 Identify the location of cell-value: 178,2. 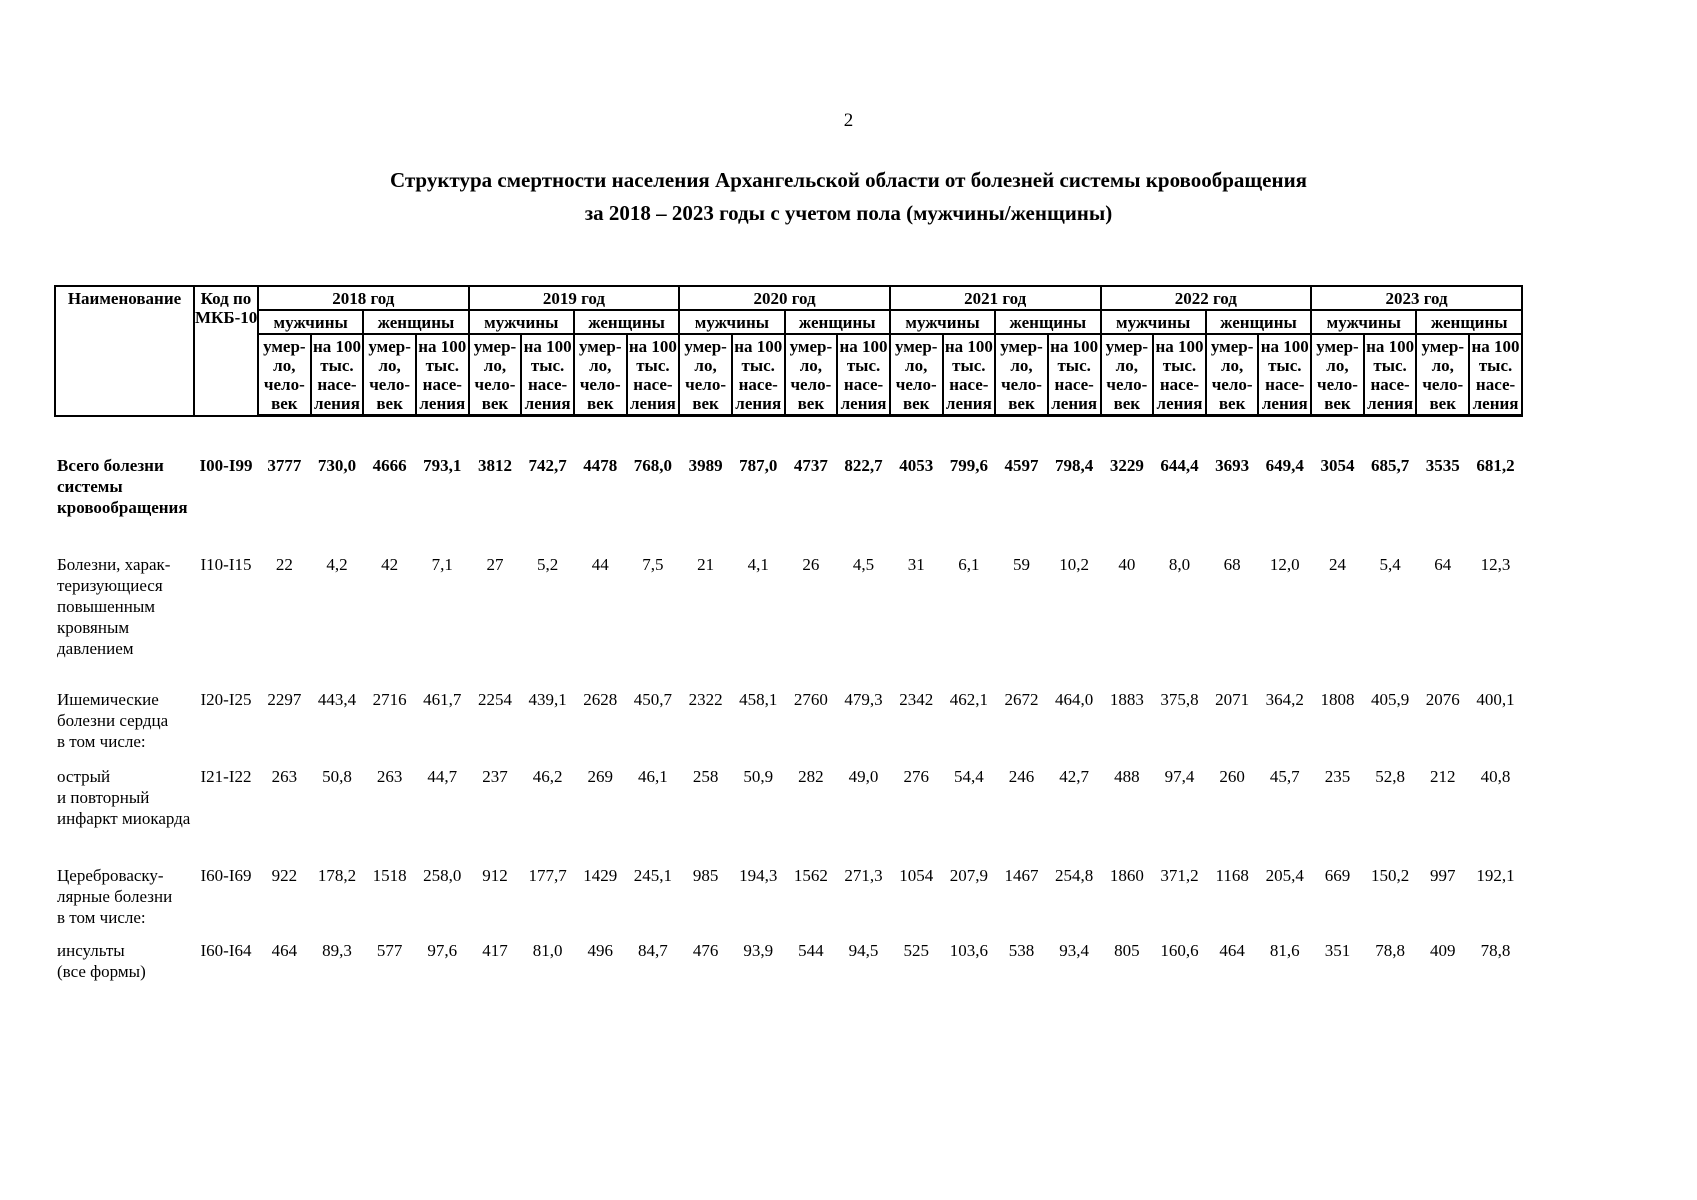
(337, 875).